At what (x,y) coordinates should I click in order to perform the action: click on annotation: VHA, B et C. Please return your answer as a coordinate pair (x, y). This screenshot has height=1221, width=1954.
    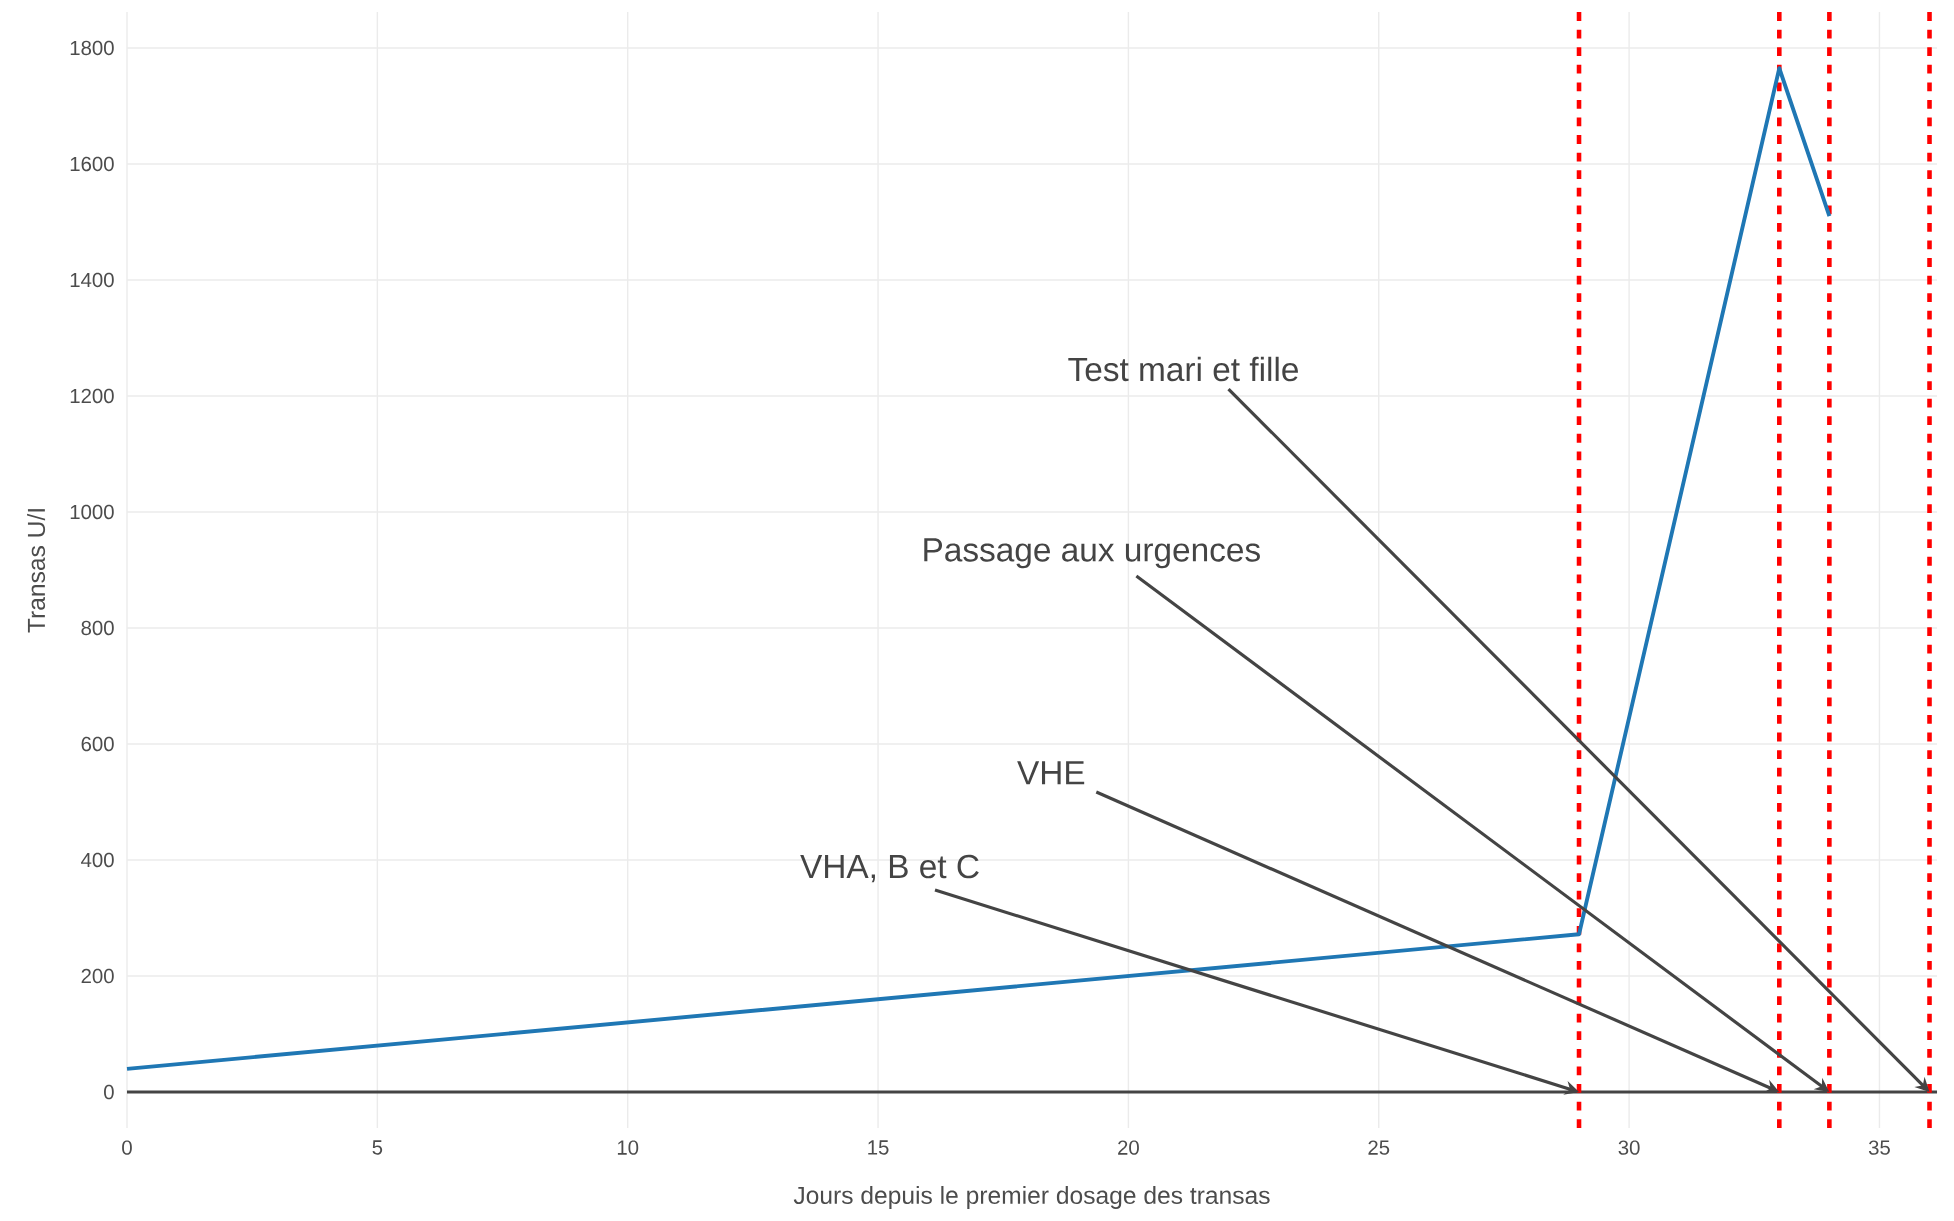
    Looking at the image, I should click on (889, 868).